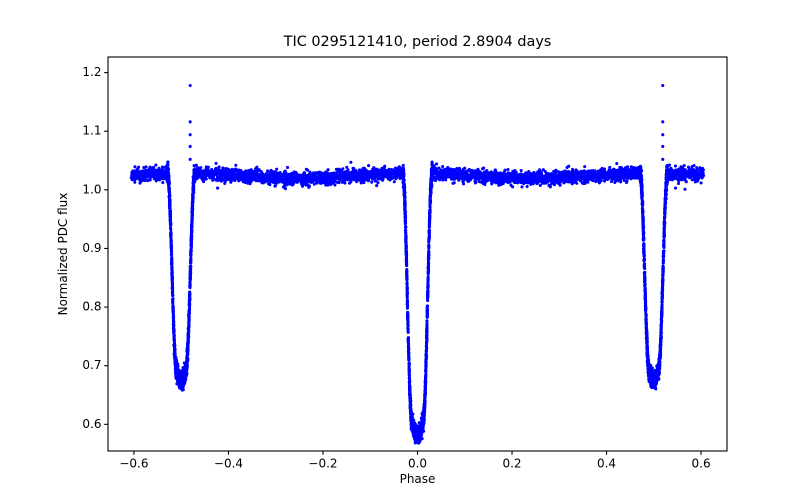 This screenshot has width=800, height=500. Describe the element at coordinates (133, 463) in the screenshot. I see `x-tick-label: −0.6` at that location.